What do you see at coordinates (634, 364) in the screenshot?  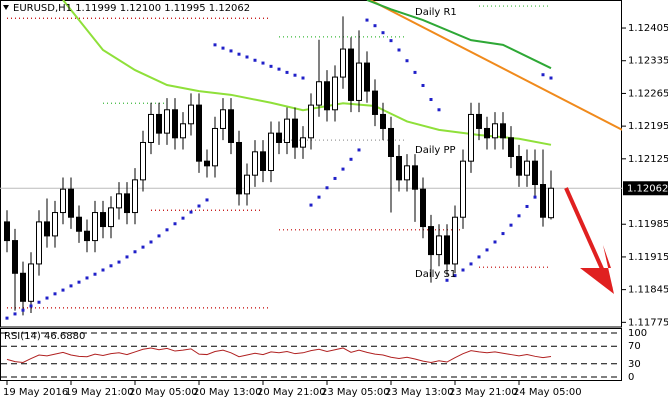 I see `rsi-tick-label: 30` at bounding box center [634, 364].